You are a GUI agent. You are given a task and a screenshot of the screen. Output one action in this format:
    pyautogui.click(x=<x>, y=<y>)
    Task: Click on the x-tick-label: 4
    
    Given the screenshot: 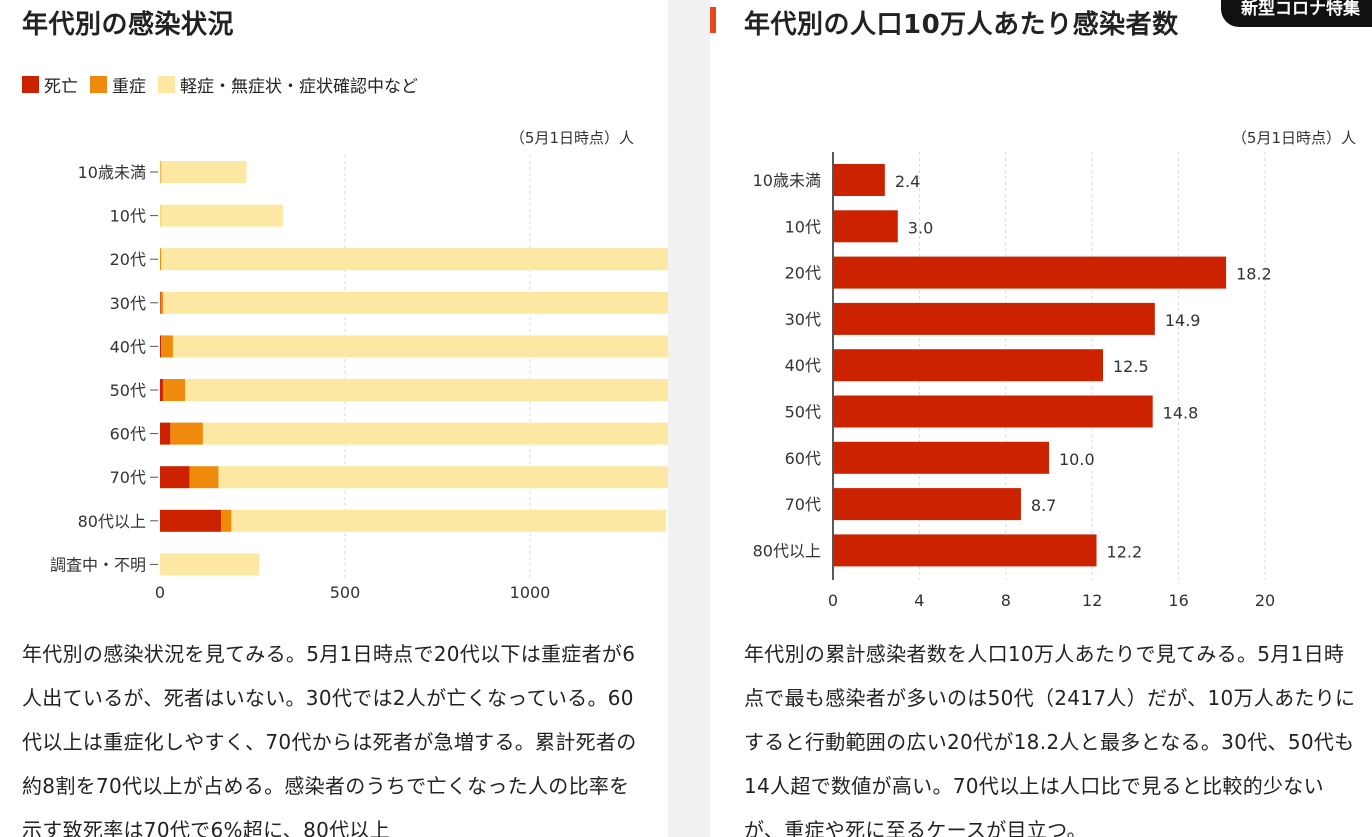 What is the action you would take?
    pyautogui.click(x=919, y=600)
    